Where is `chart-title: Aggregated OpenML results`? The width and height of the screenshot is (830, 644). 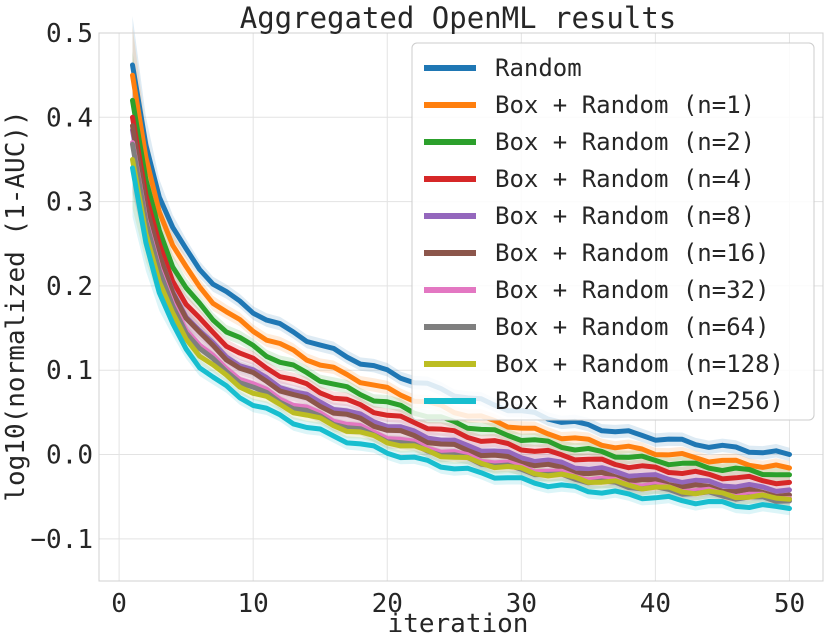
chart-title: Aggregated OpenML results is located at coordinates (458, 18).